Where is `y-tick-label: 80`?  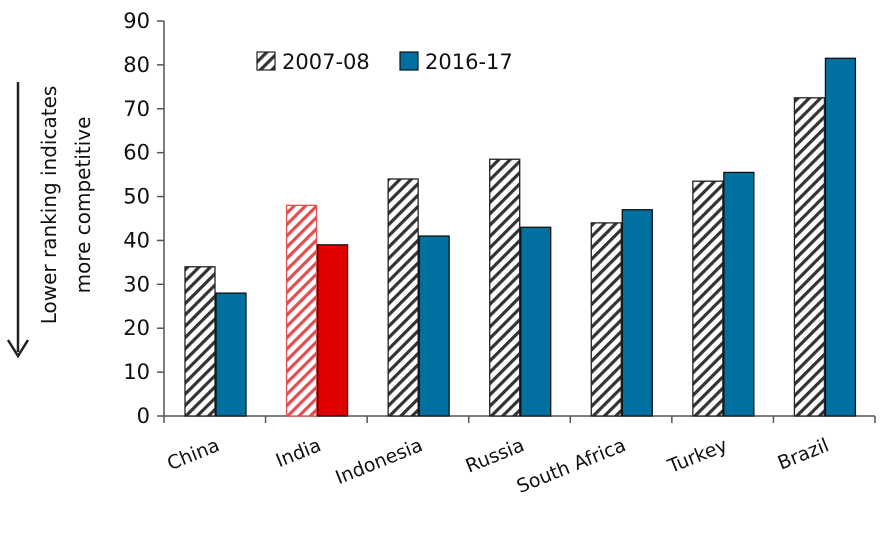 y-tick-label: 80 is located at coordinates (136, 65).